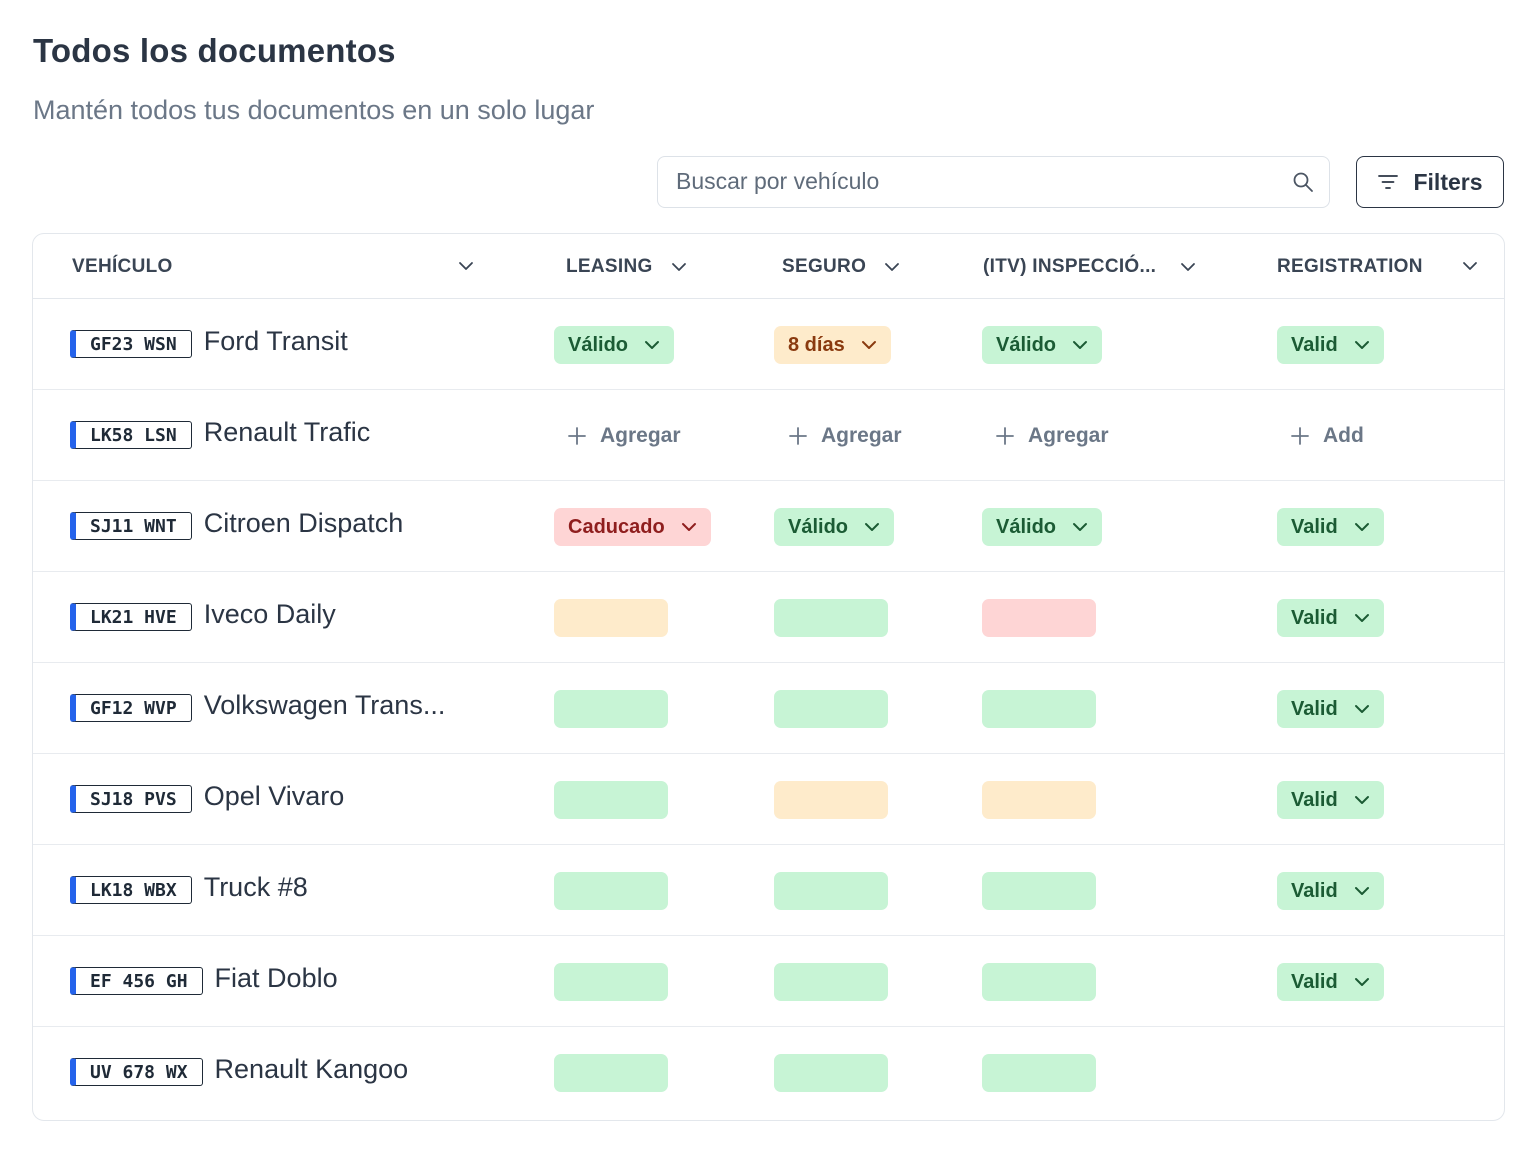 This screenshot has height=1152, width=1536. What do you see at coordinates (1448, 181) in the screenshot?
I see `filters-label: Filters` at bounding box center [1448, 181].